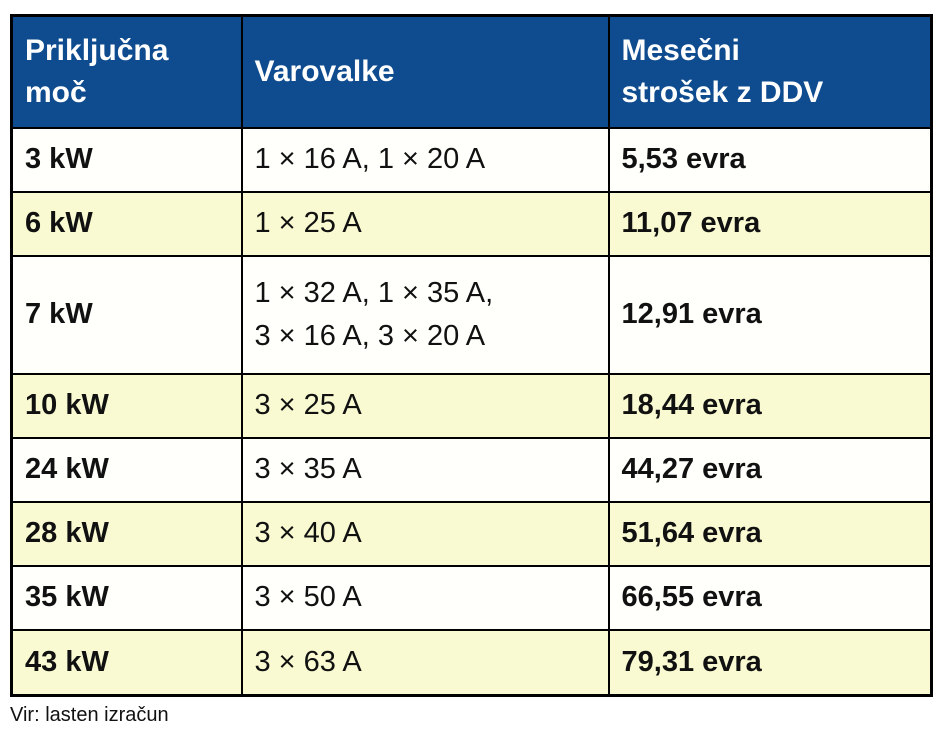  Describe the element at coordinates (425, 662) in the screenshot. I see `fuses-cell: 3 × 63 A` at that location.